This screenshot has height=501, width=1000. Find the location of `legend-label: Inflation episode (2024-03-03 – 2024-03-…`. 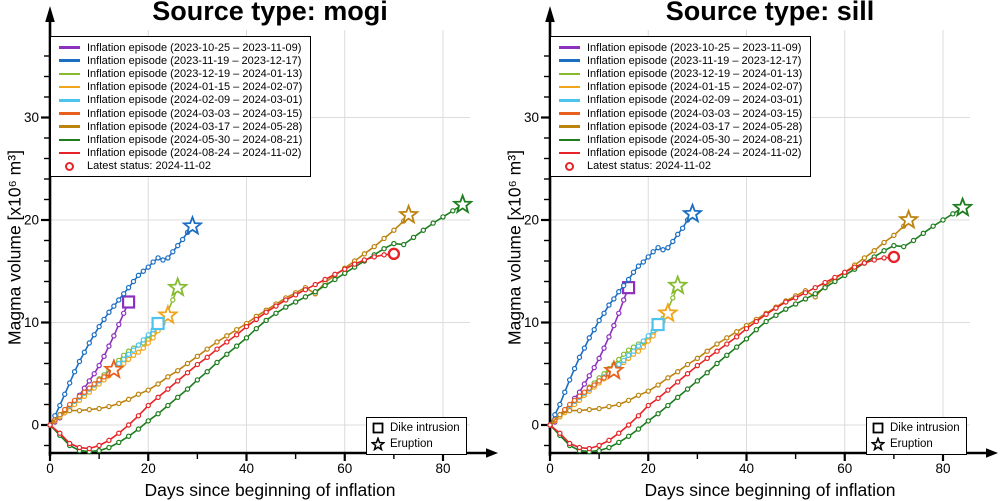

legend-label: Inflation episode (2024-03-03 – 2024-03-… is located at coordinates (695, 113).